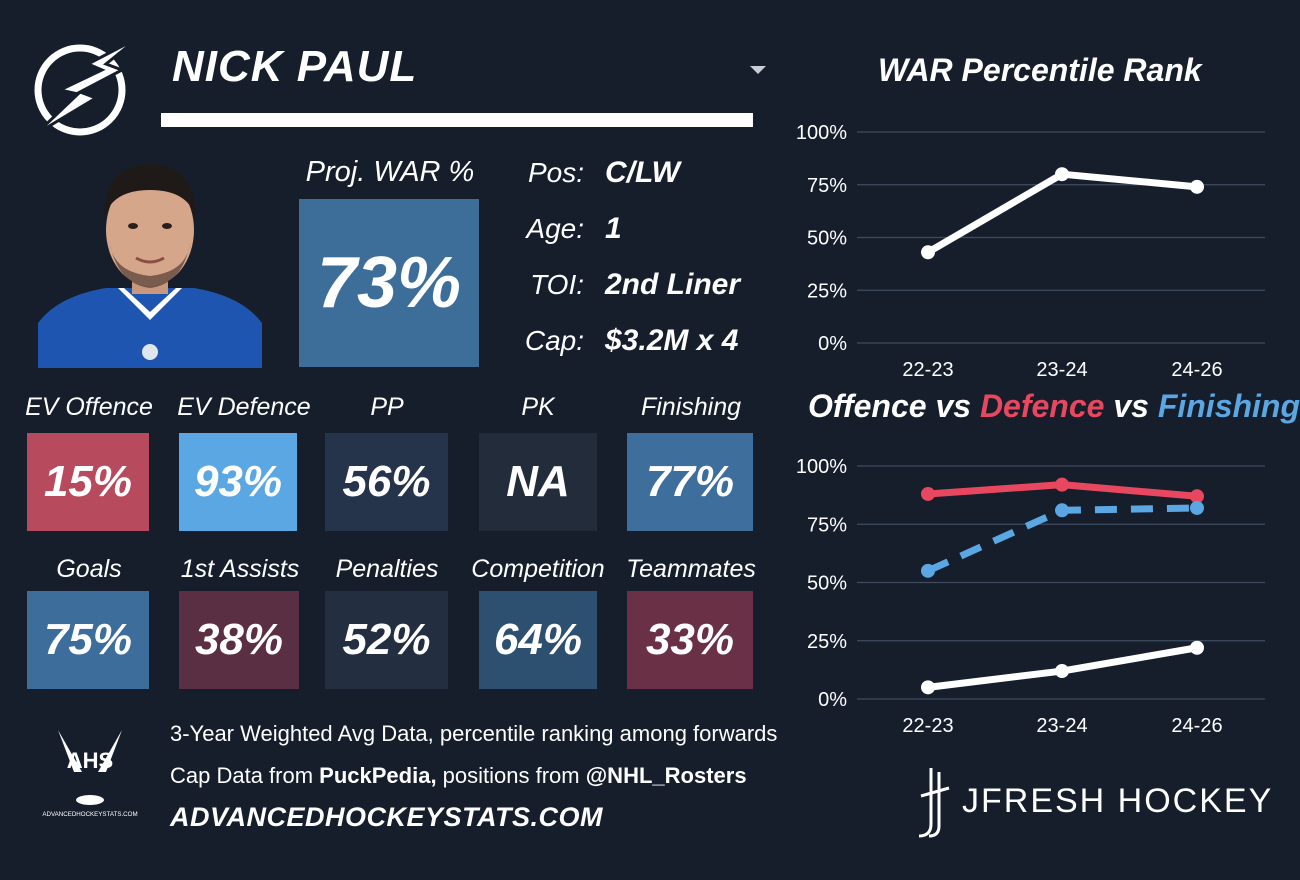 This screenshot has height=880, width=1300. Describe the element at coordinates (244, 407) in the screenshot. I see `stat-label-ev-defence: EV Defence` at that location.